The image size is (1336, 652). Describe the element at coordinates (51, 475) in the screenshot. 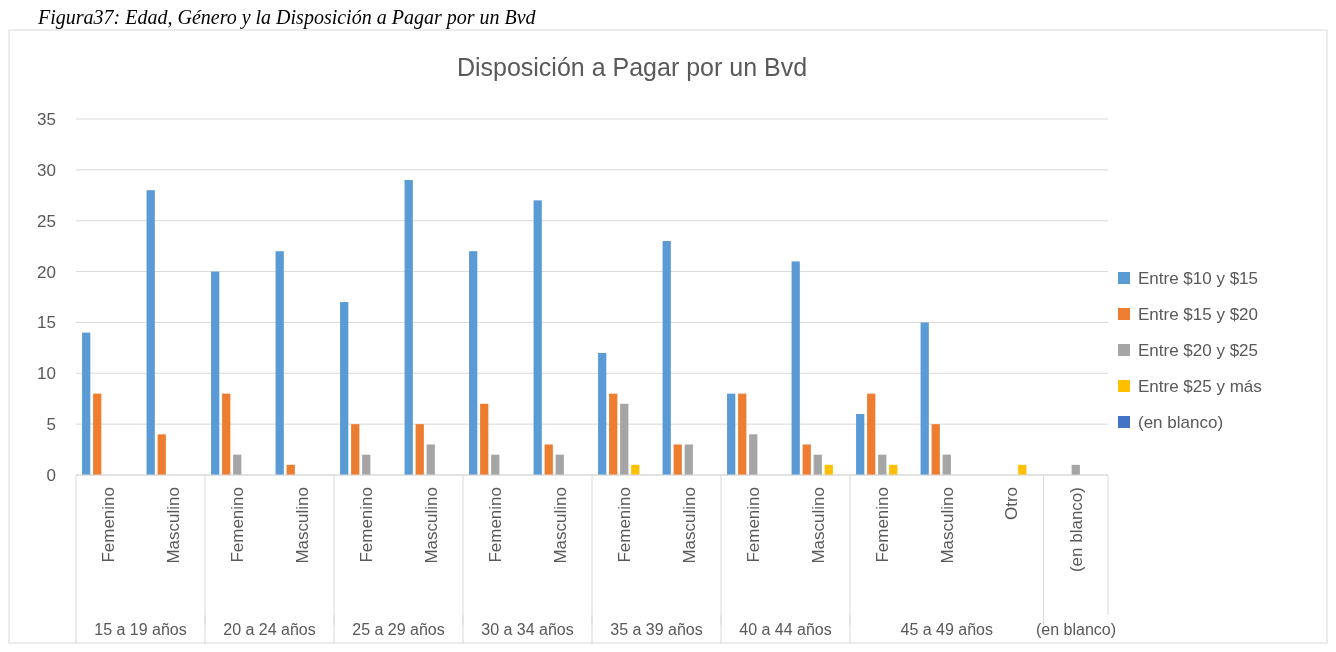

I see `y-tick-label: 0` at that location.